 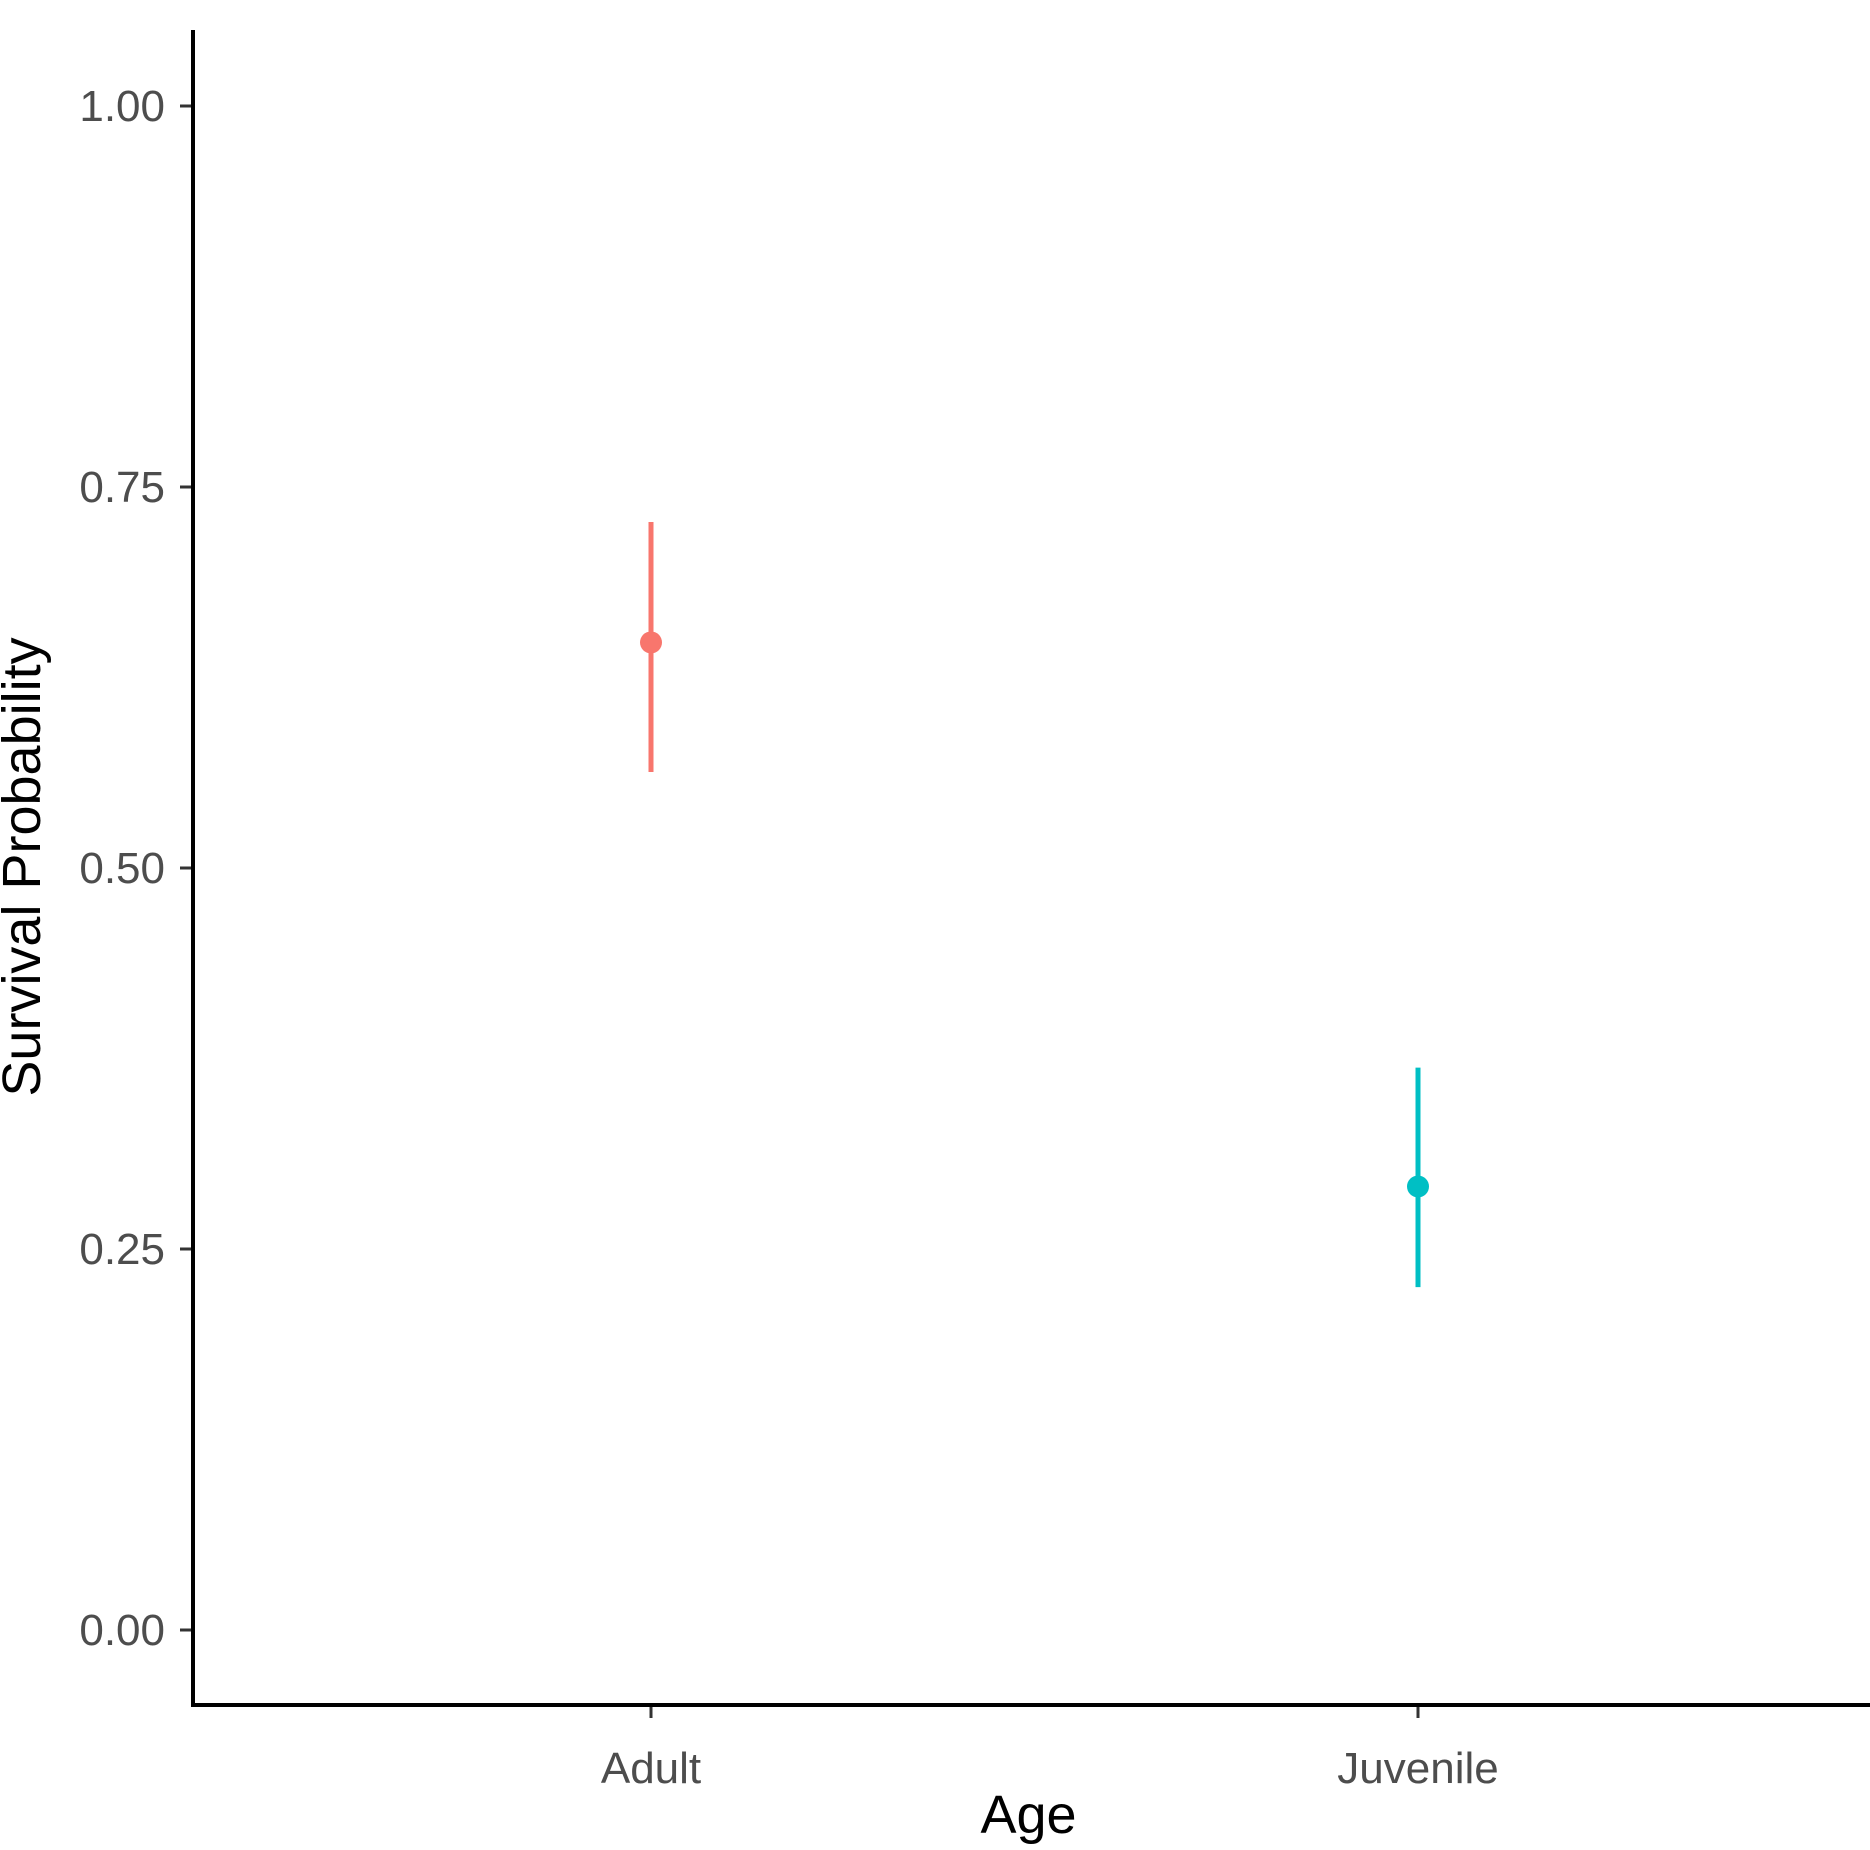 I want to click on y-axis-ticks: 0.00 0.25 0.50 0.75 1.00, so click(x=136, y=868).